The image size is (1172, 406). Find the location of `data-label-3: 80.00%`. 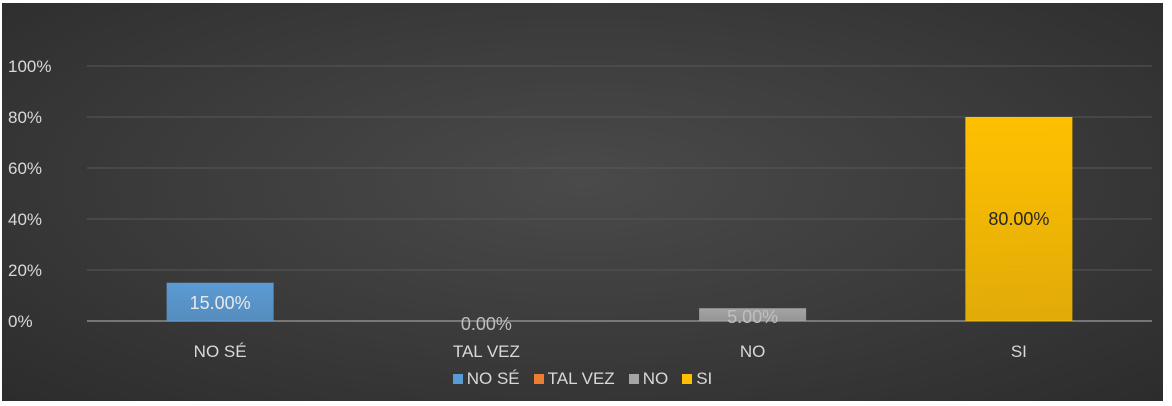

data-label-3: 80.00% is located at coordinates (1018, 219).